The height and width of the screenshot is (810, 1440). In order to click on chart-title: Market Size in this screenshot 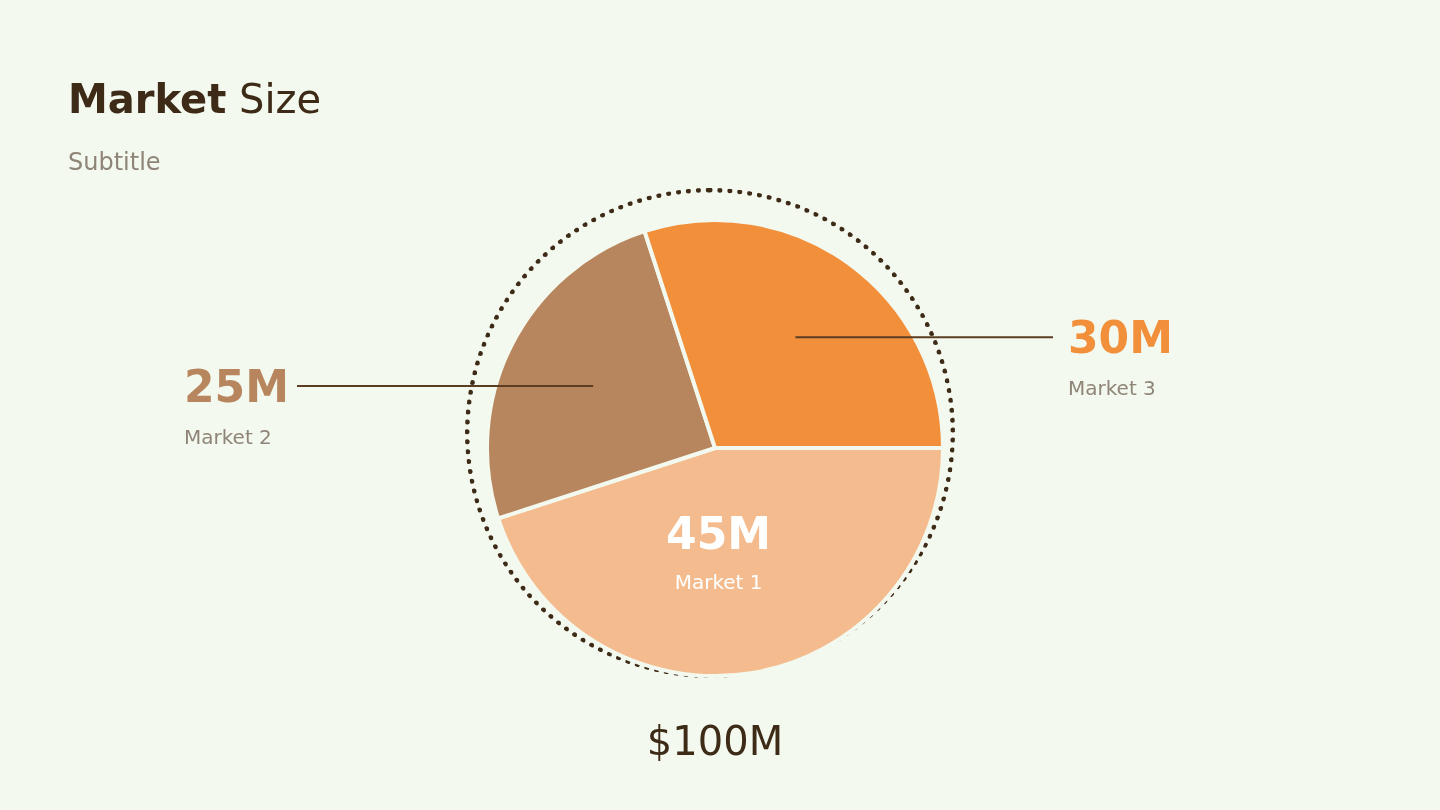, I will do `click(195, 99)`.